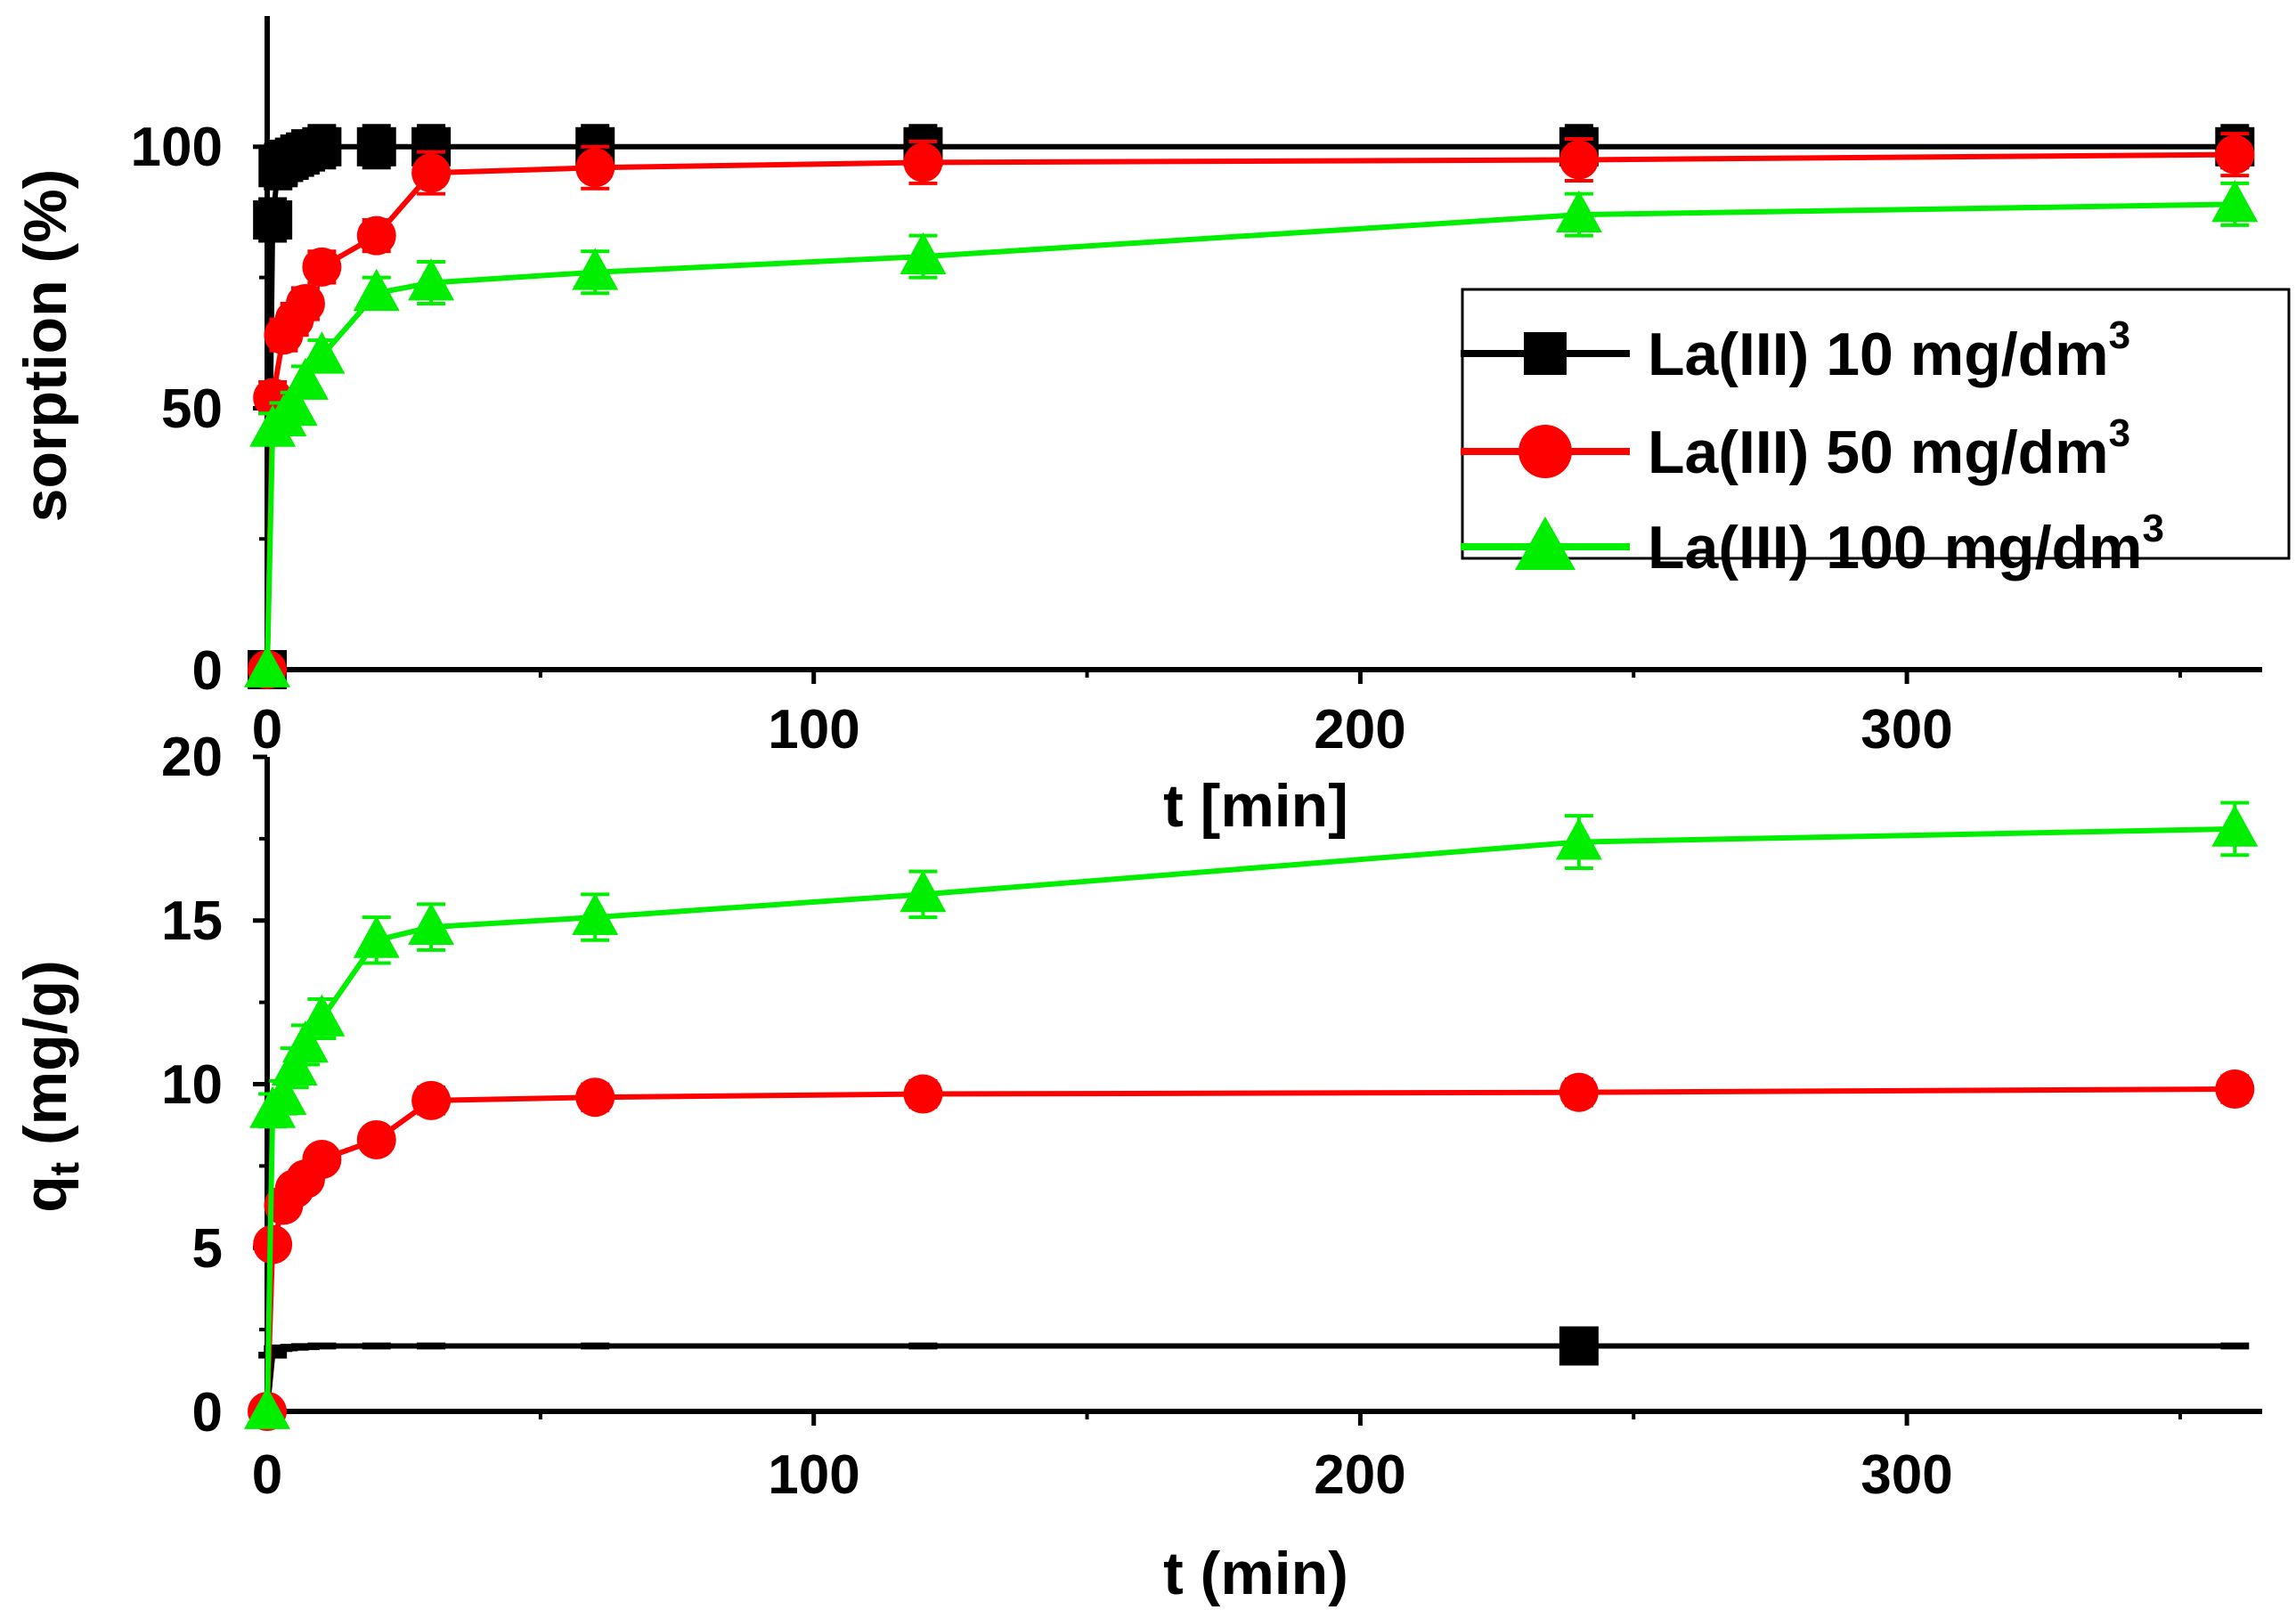  Describe the element at coordinates (207, 1413) in the screenshot. I see `bottom-ytick-label: 0` at that location.